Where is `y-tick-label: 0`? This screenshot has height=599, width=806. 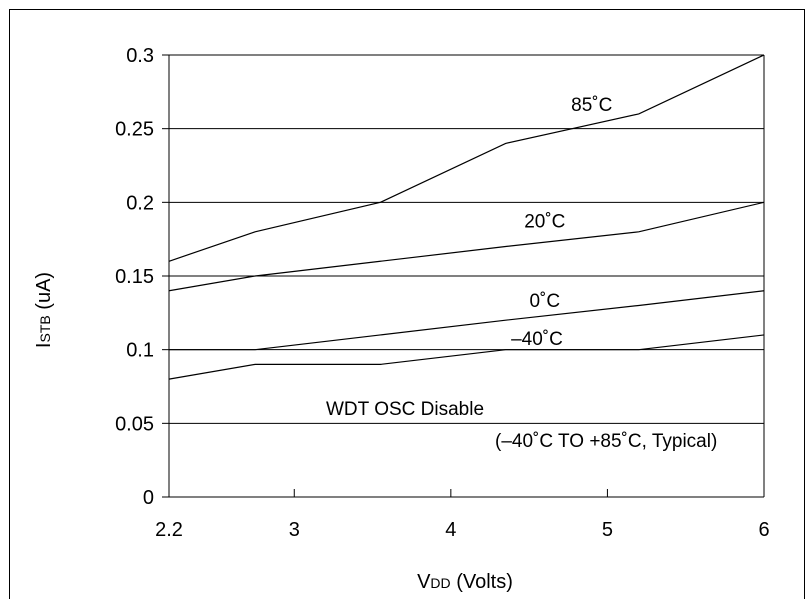
y-tick-label: 0 is located at coordinates (148, 498).